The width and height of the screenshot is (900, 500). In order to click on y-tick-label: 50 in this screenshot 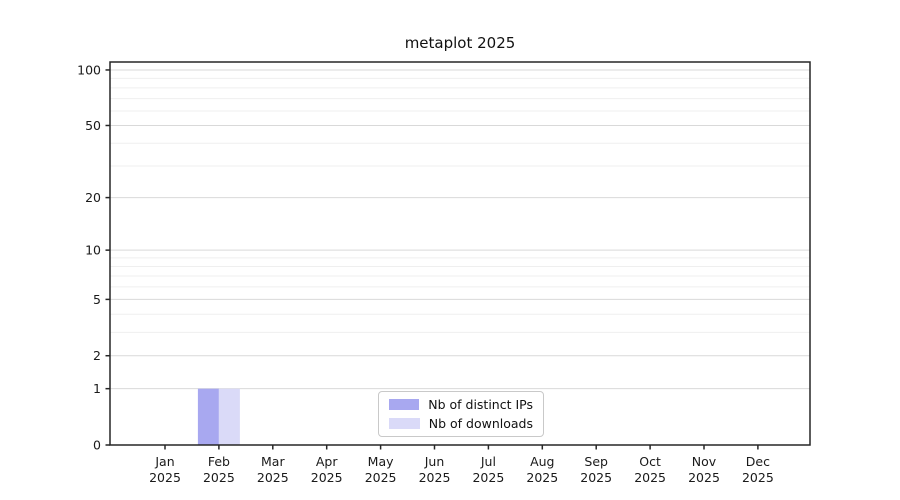, I will do `click(93, 125)`.